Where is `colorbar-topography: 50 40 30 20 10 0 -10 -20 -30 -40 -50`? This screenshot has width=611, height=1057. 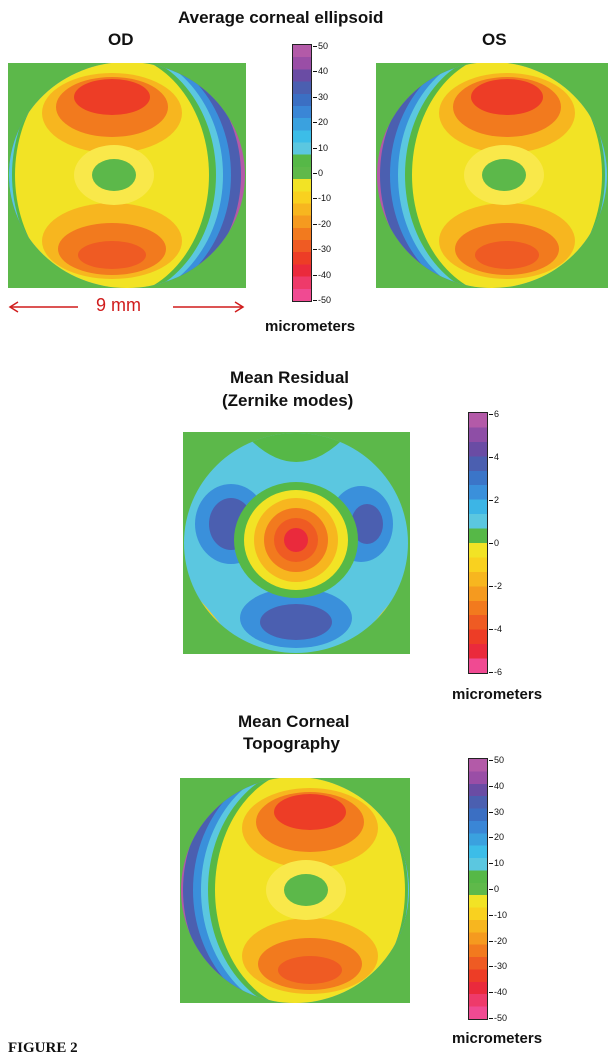 colorbar-topography: 50 40 30 20 10 0 -10 -20 -30 -40 -50 is located at coordinates (498, 889).